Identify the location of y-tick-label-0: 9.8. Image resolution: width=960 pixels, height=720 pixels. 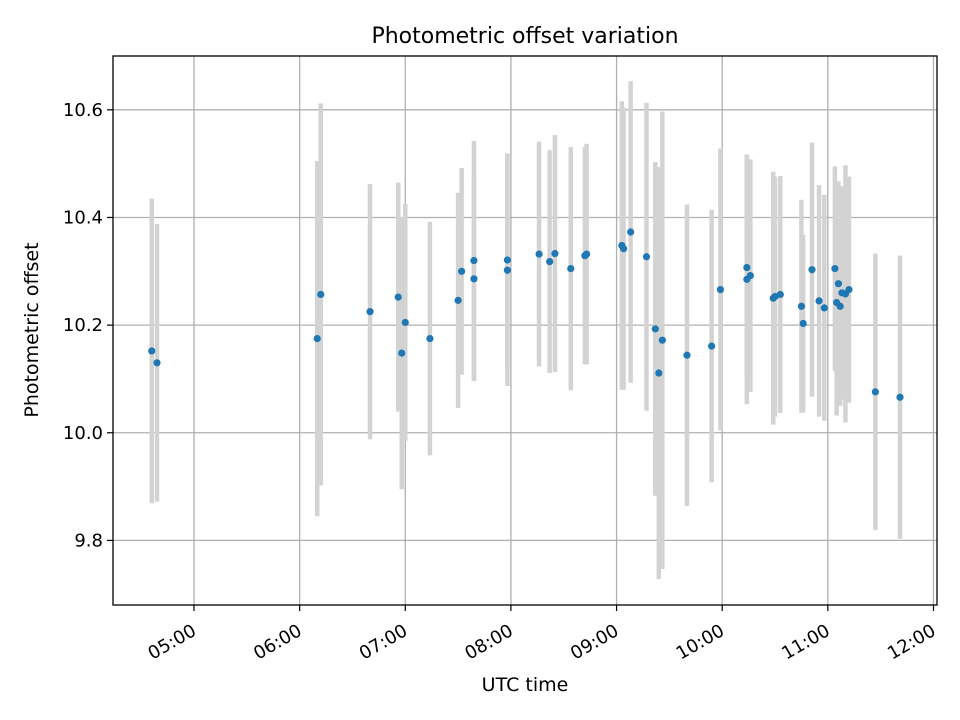
(88, 540).